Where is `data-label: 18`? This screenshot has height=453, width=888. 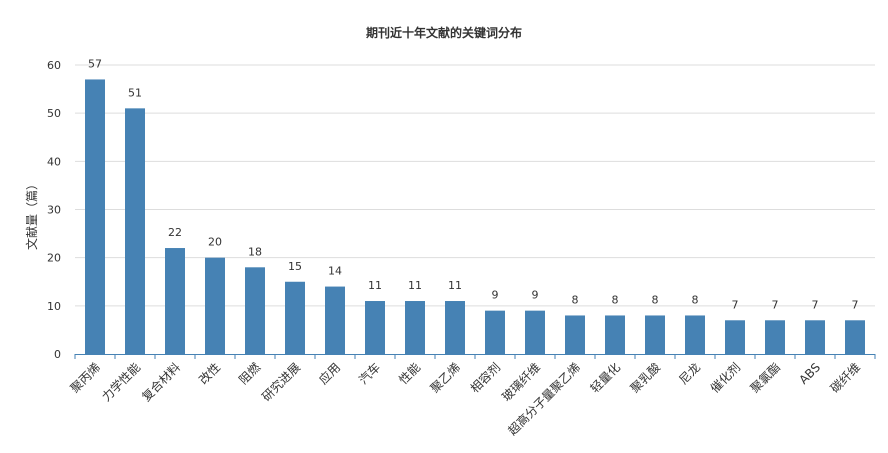 data-label: 18 is located at coordinates (255, 251).